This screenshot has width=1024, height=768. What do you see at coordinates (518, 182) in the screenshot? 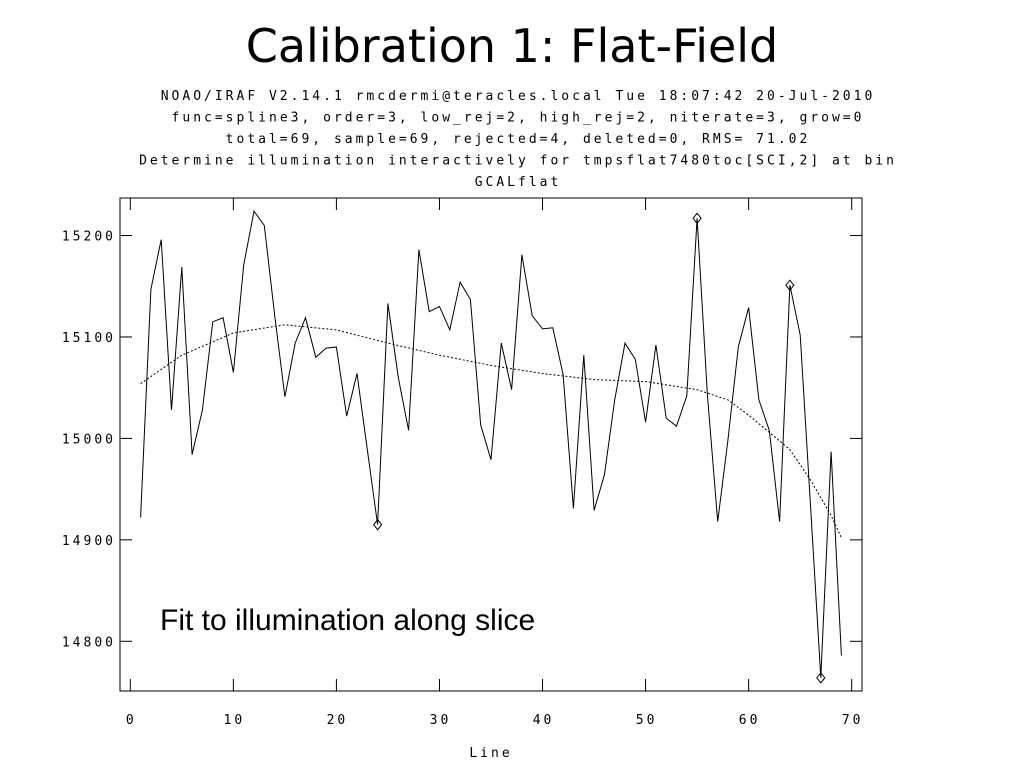
I see `header-line: GCALflat` at bounding box center [518, 182].